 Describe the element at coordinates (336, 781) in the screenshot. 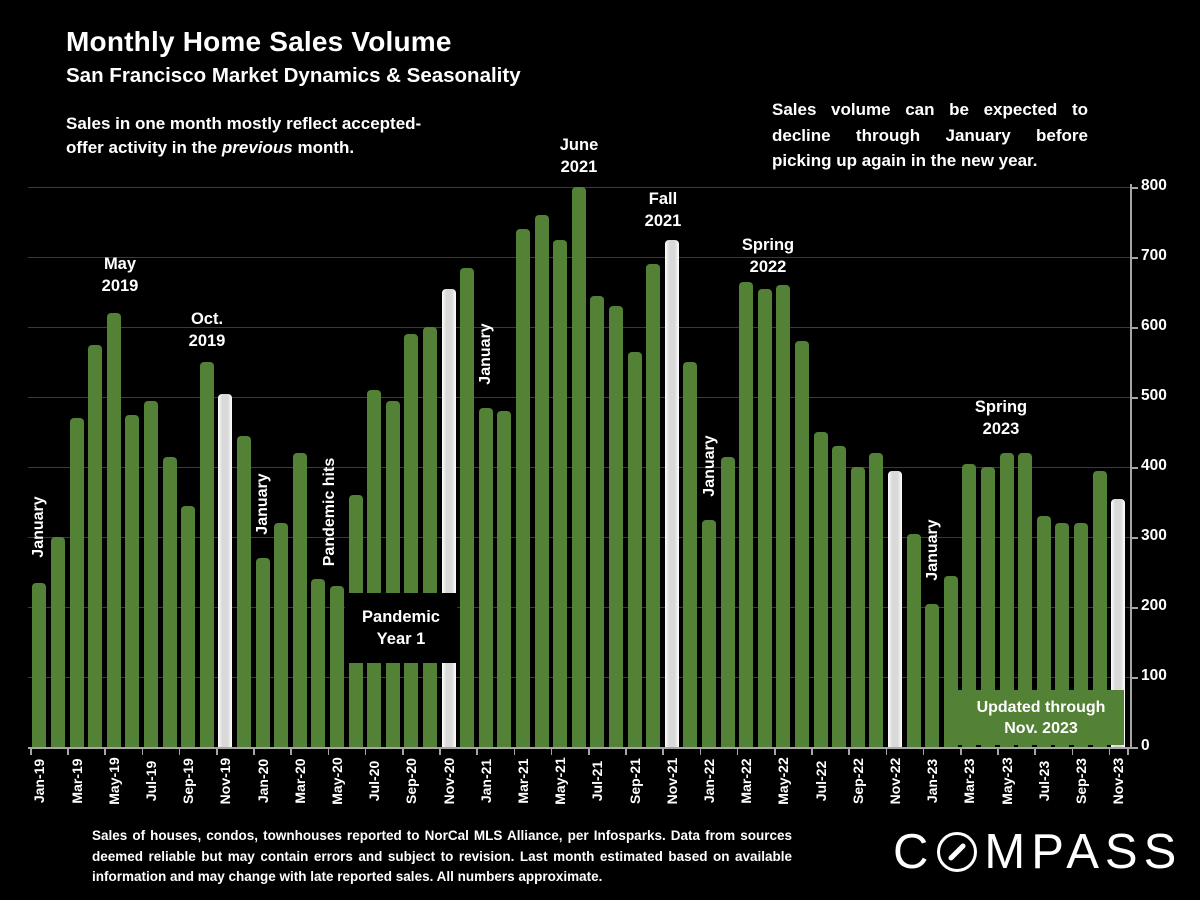

I see `x-tick-label: May-20` at that location.